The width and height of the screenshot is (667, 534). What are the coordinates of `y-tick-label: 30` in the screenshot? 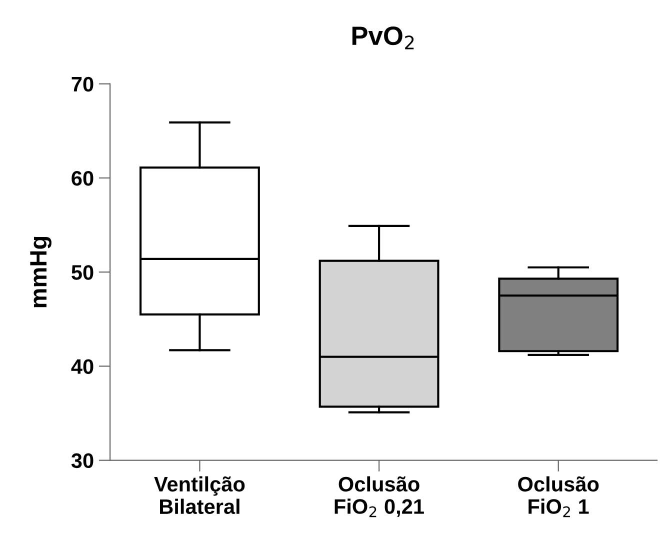 It's located at (82, 460).